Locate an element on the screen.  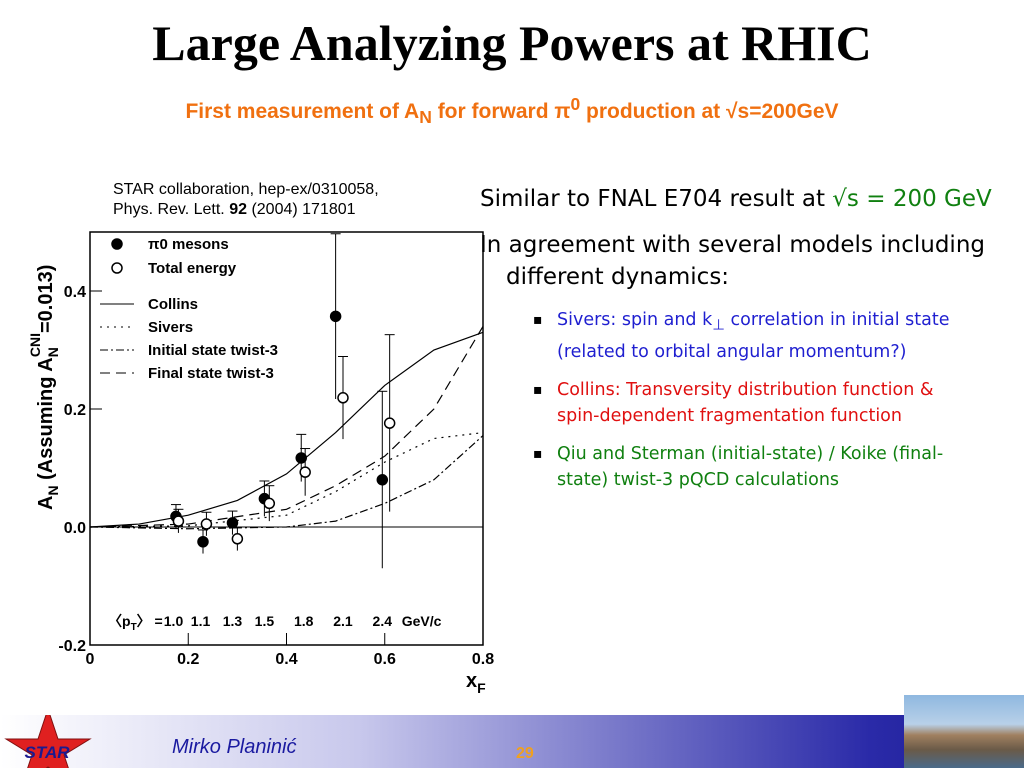
y-tick-label: -0.2 is located at coordinates (72, 646).